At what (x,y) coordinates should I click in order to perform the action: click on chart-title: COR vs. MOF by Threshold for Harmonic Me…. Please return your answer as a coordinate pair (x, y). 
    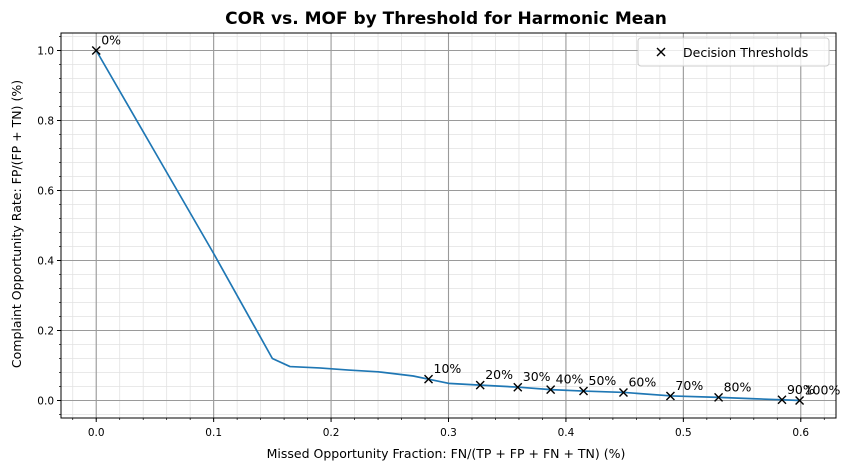
    Looking at the image, I should click on (446, 19).